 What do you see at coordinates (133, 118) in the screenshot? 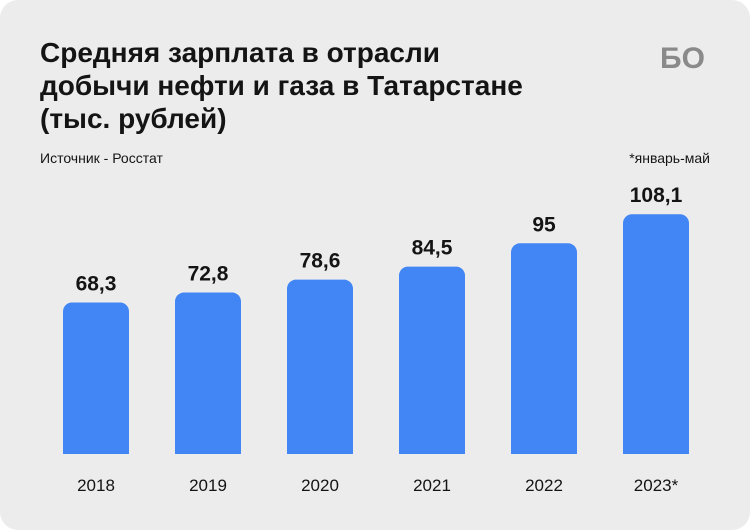
I see `title-line-3: (тыс. рублей)` at bounding box center [133, 118].